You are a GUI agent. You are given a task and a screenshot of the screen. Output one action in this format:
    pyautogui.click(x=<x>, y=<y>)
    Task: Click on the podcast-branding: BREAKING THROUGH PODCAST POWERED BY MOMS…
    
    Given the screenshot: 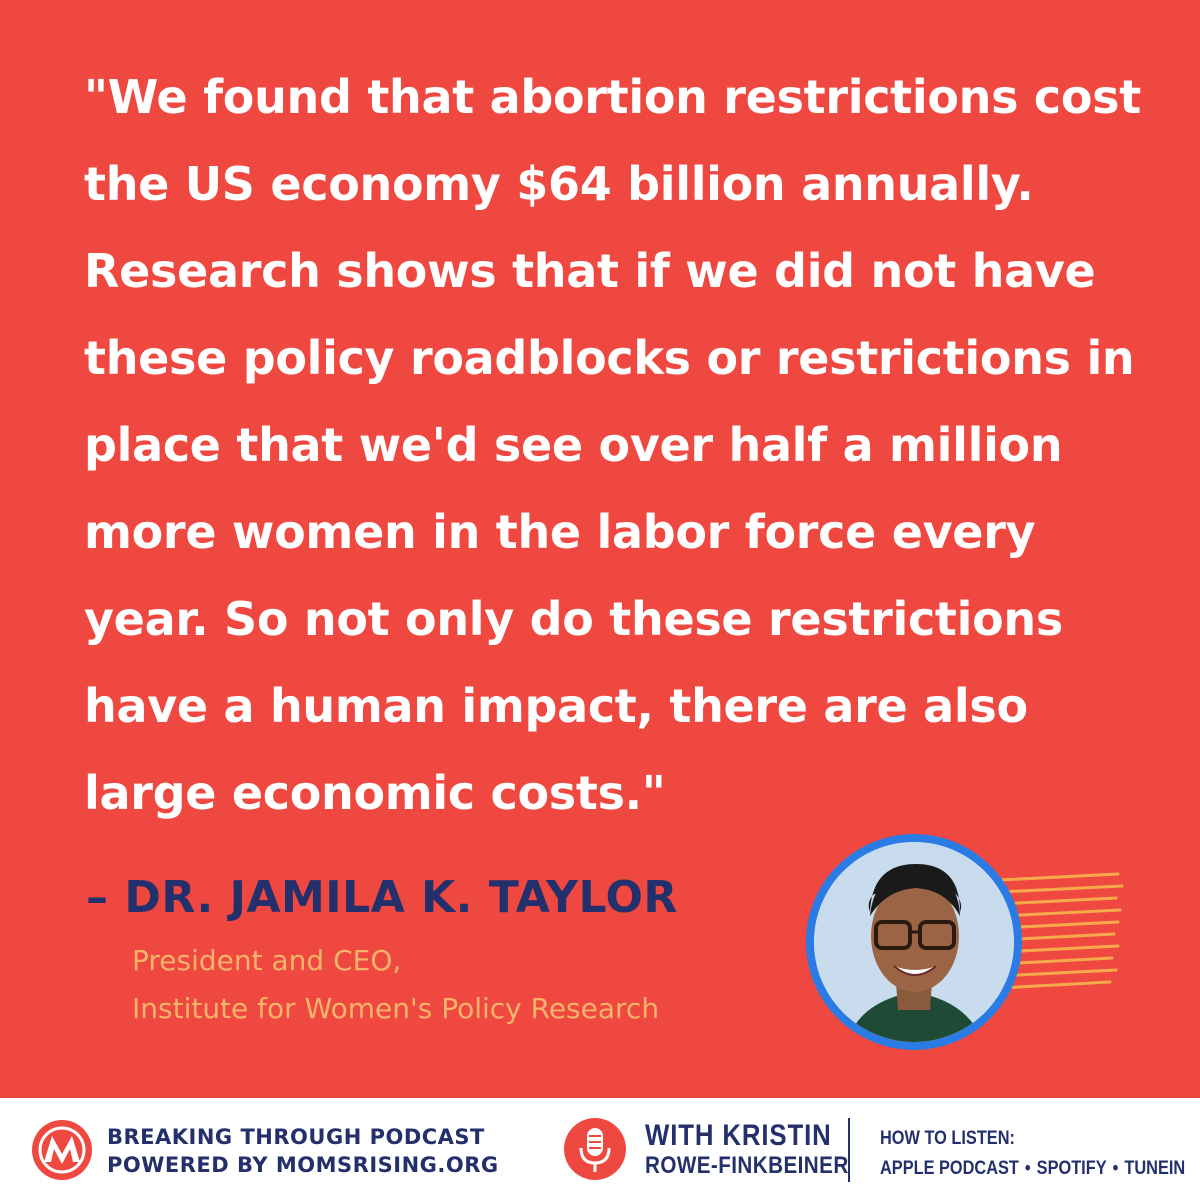 What is the action you would take?
    pyautogui.click(x=303, y=1151)
    